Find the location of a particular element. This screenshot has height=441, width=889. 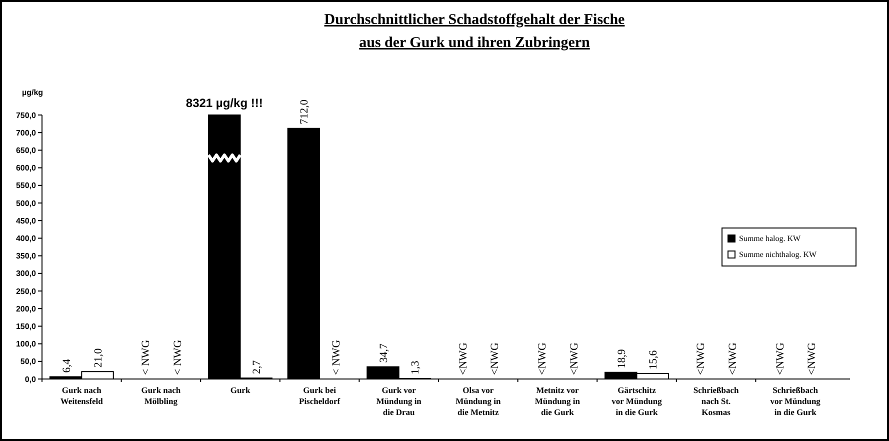

y-tick-label: 250,0 is located at coordinates (26, 291).